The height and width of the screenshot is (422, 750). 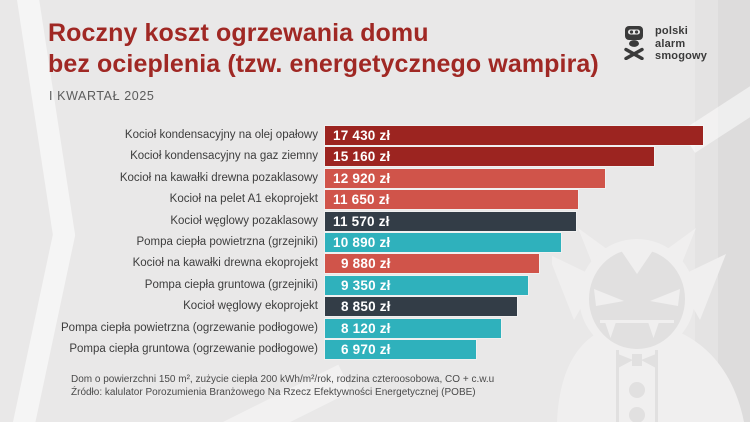 What do you see at coordinates (243, 199) in the screenshot?
I see `category-label: Kocioł na pelet A1 ekoprojekt` at bounding box center [243, 199].